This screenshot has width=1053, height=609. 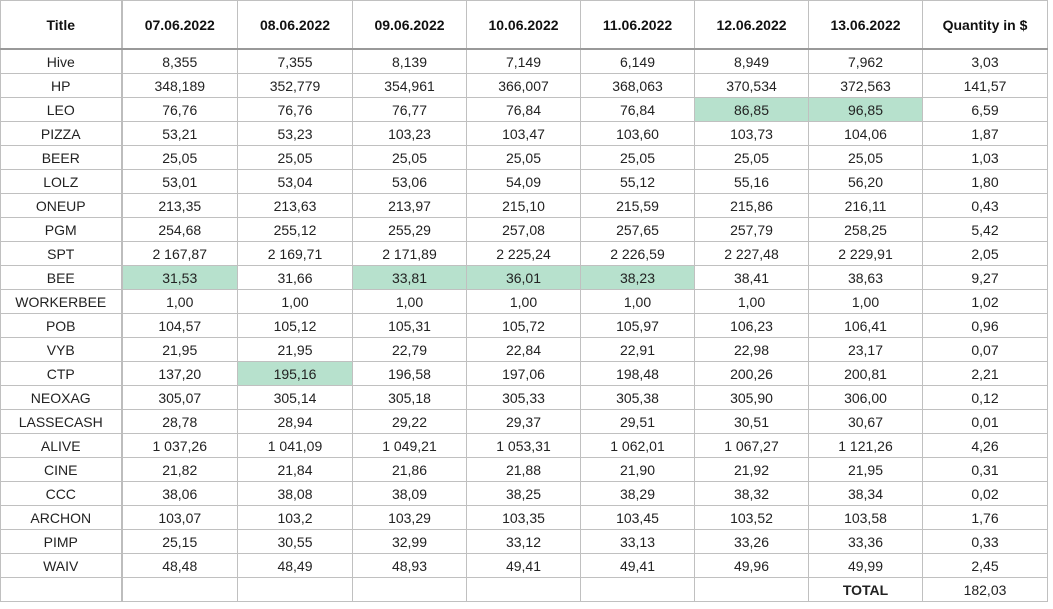 What do you see at coordinates (409, 469) in the screenshot?
I see `price-cell: 21,86` at bounding box center [409, 469].